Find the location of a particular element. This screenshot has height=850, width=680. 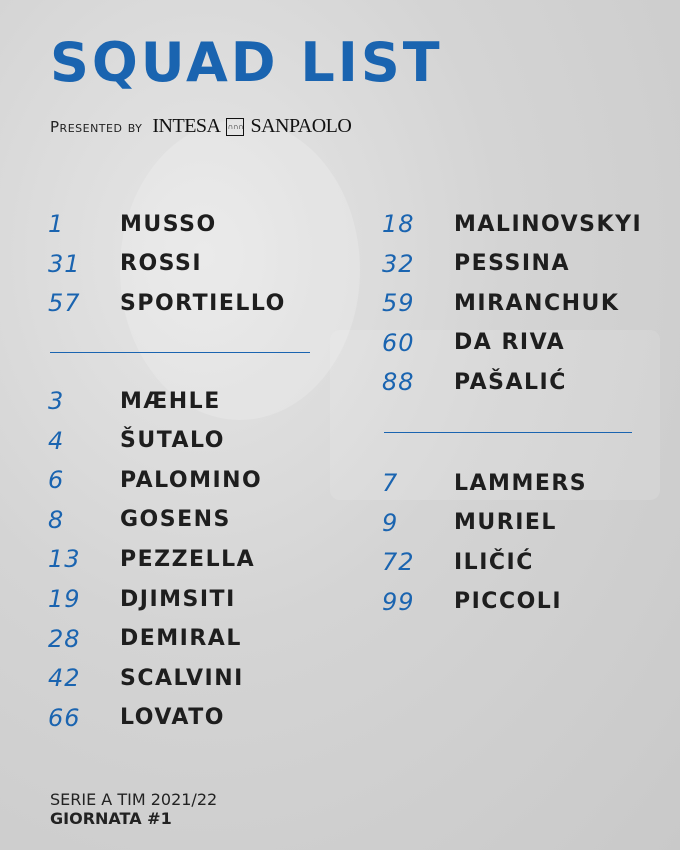

player-number: 4 is located at coordinates (56, 440).